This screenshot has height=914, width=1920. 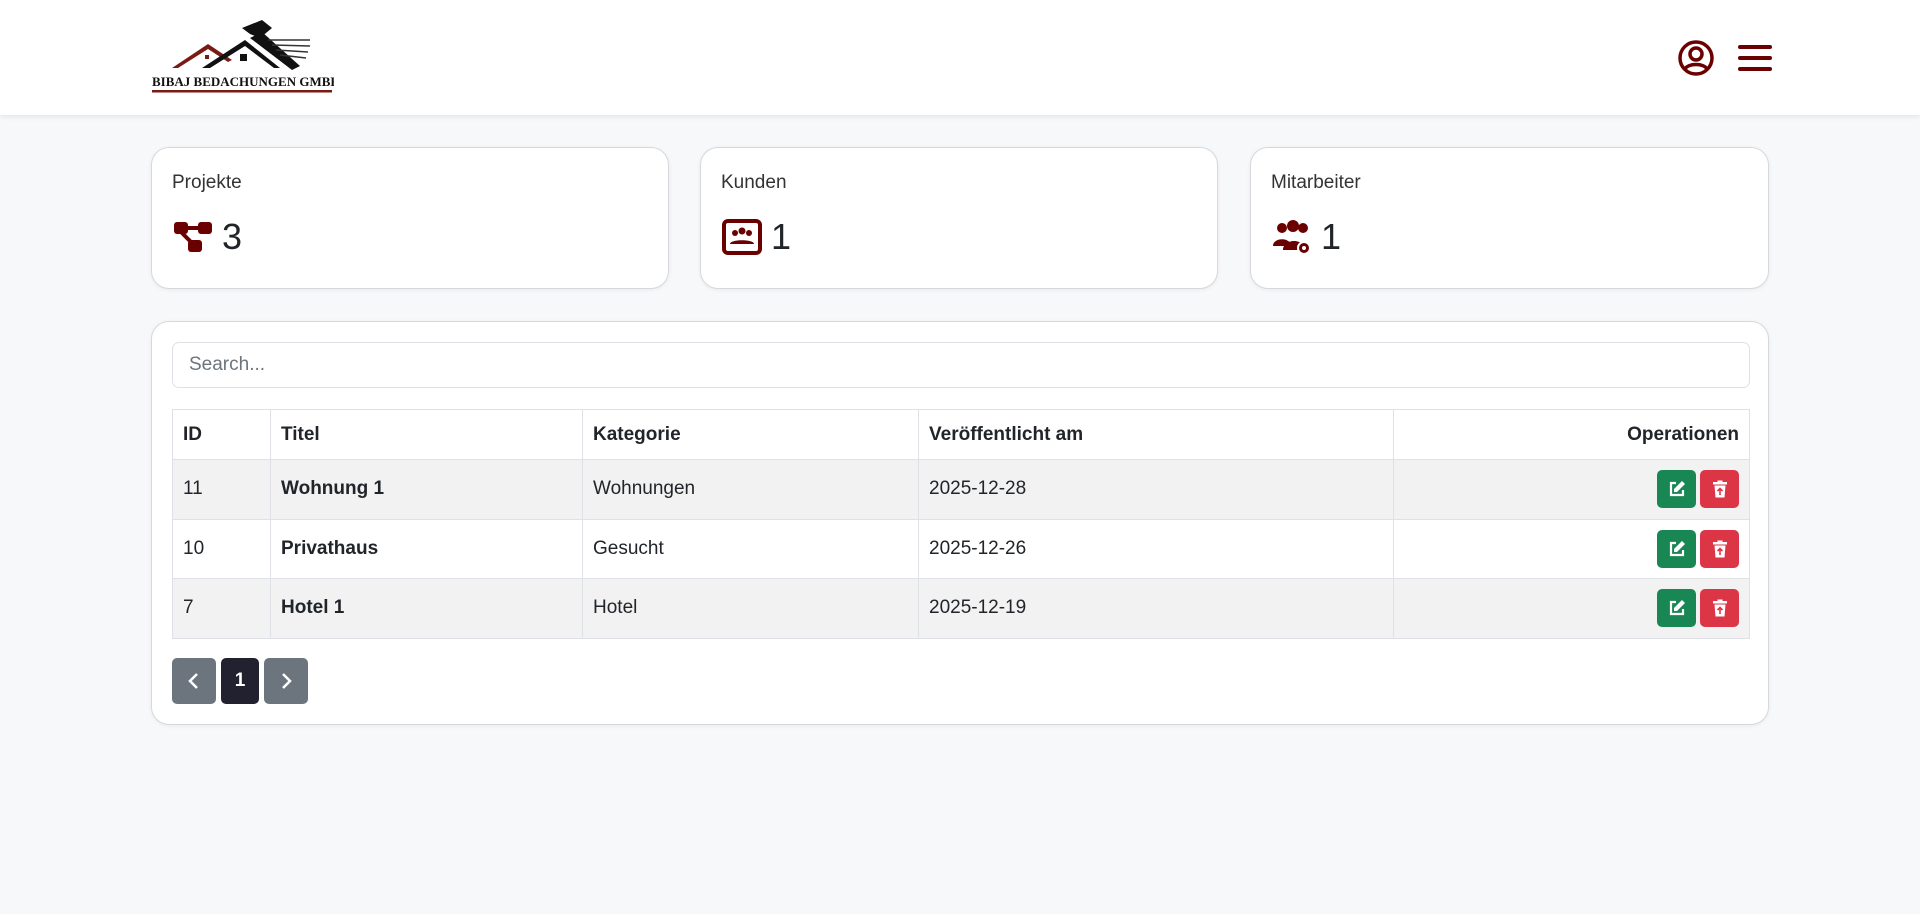 I want to click on col-id: ID, so click(x=221, y=434).